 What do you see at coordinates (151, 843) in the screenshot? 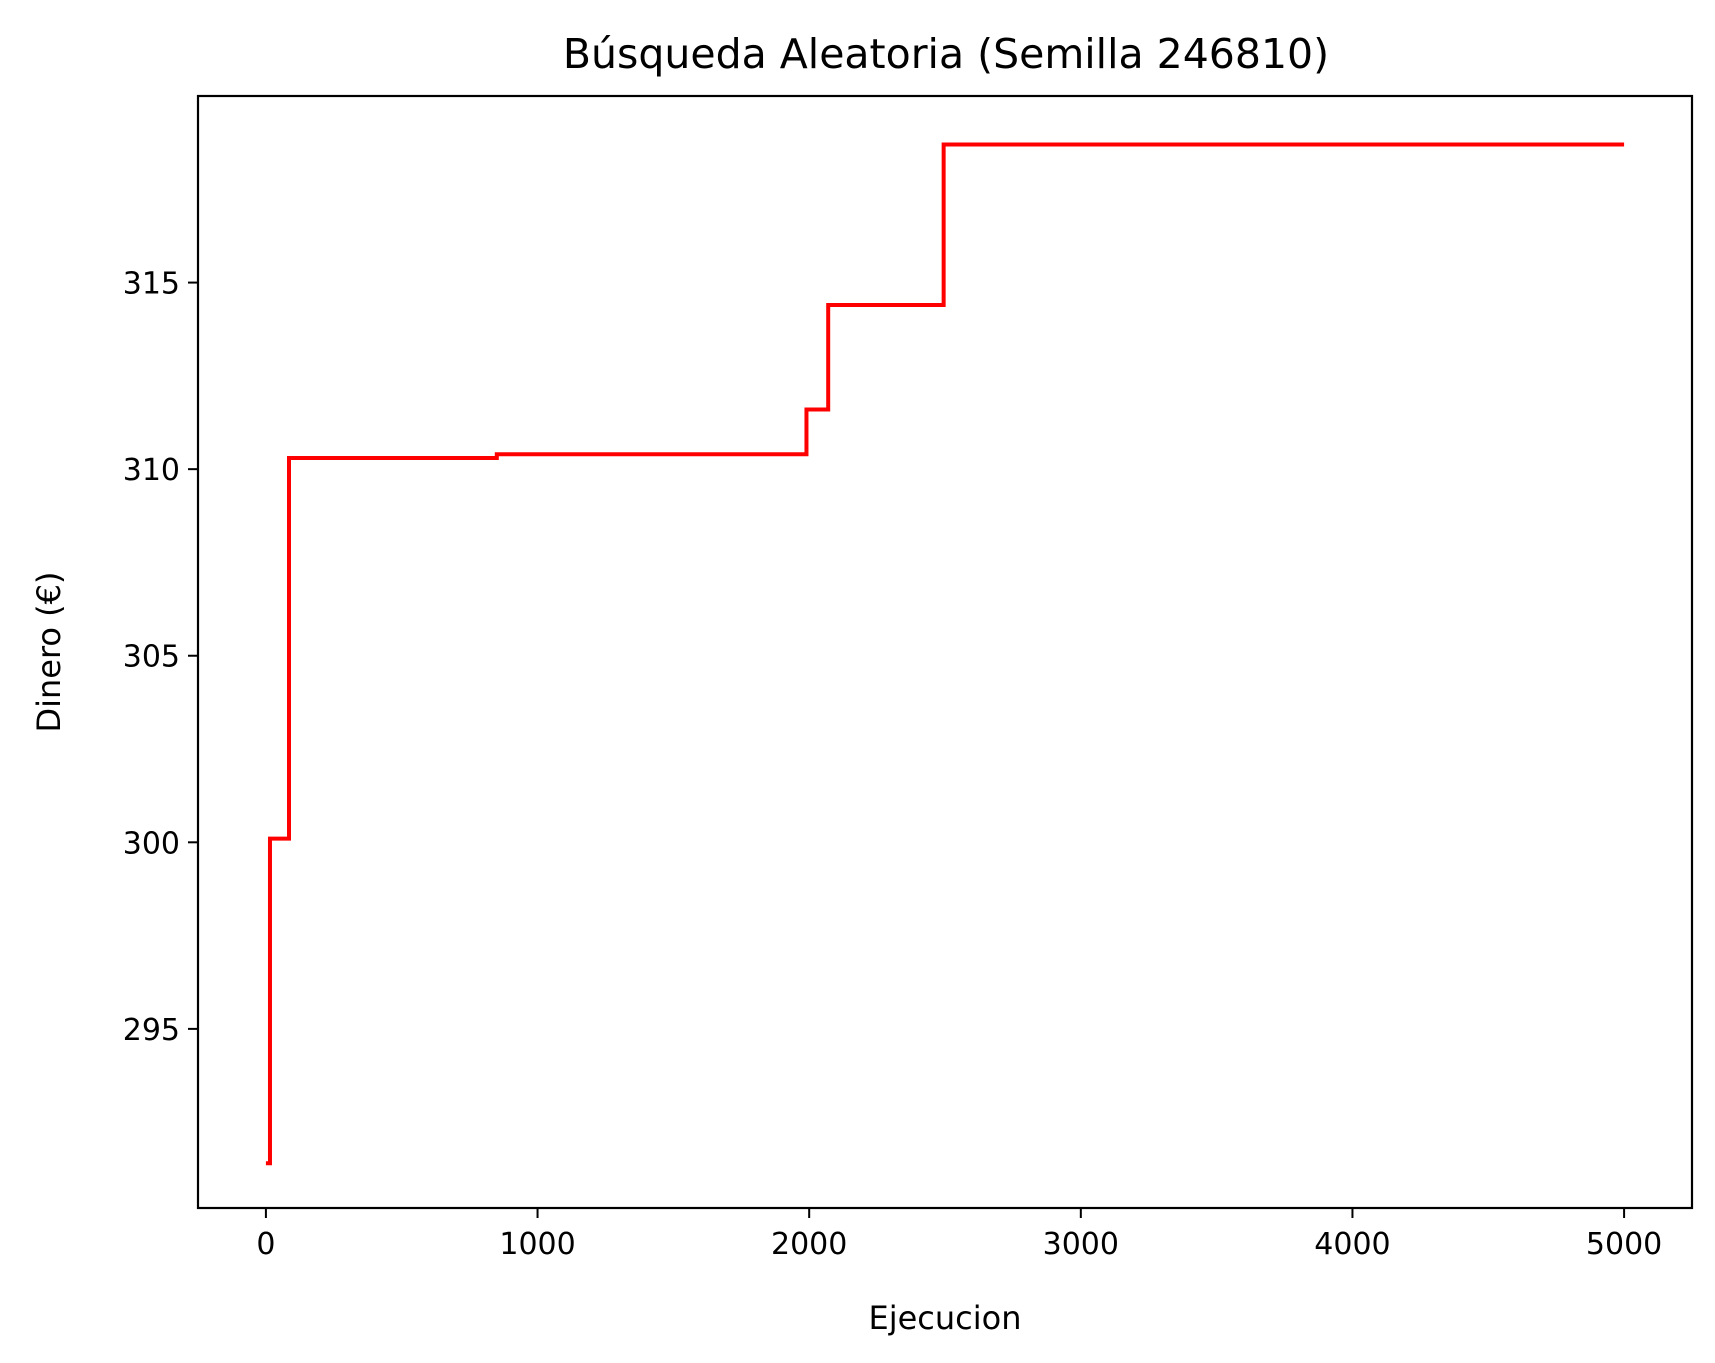
I see `y-tick-label: 300` at bounding box center [151, 843].